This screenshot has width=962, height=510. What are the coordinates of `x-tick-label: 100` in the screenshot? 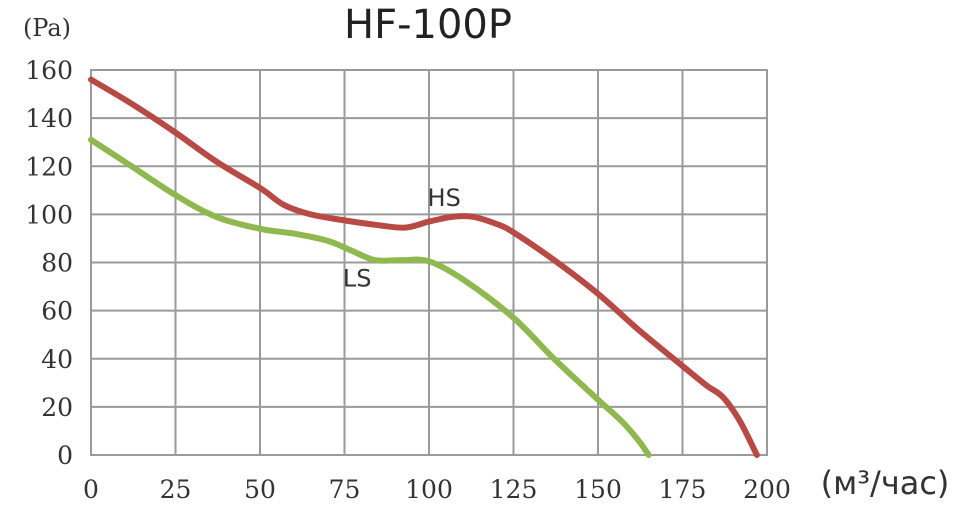 It's located at (429, 489).